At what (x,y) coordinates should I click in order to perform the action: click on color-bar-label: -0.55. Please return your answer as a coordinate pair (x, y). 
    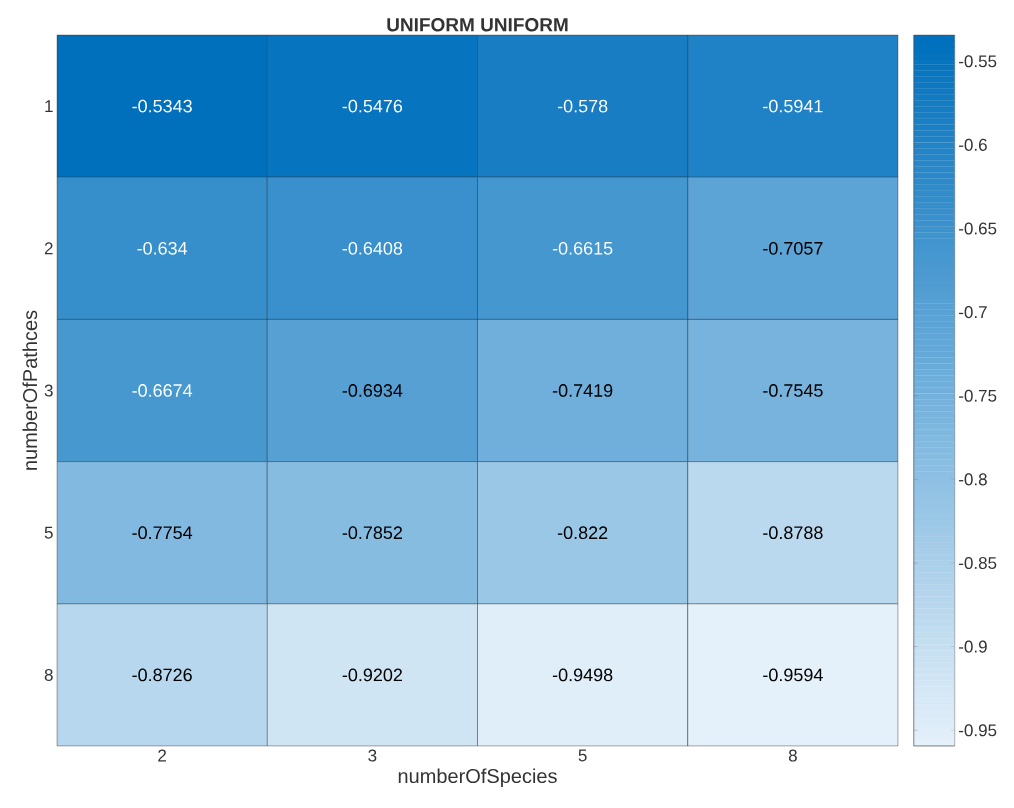
    Looking at the image, I should click on (978, 61).